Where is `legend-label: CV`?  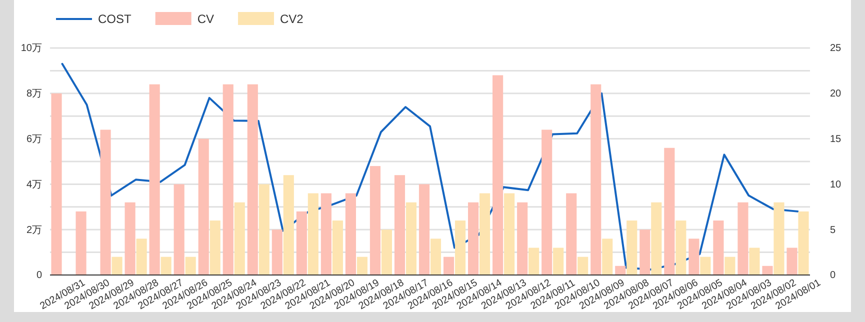
legend-label: CV is located at coordinates (205, 19).